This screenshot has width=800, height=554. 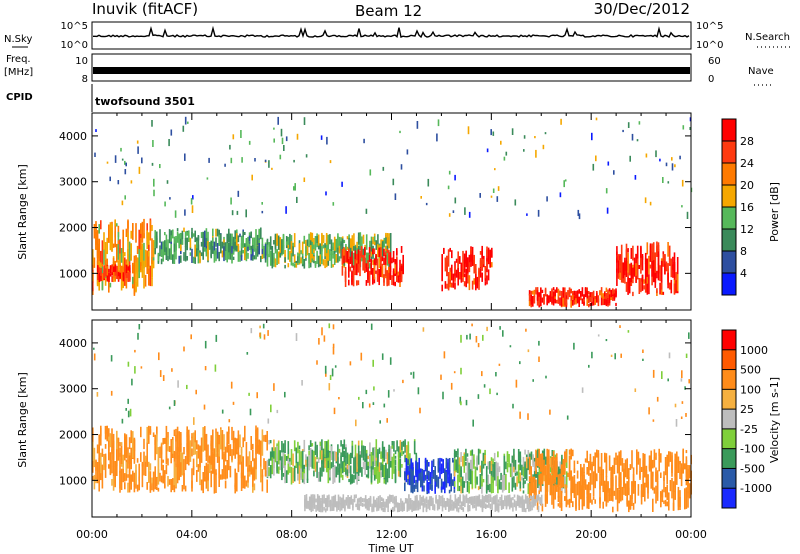 I want to click on x-tick-label: 20:00, so click(x=591, y=534).